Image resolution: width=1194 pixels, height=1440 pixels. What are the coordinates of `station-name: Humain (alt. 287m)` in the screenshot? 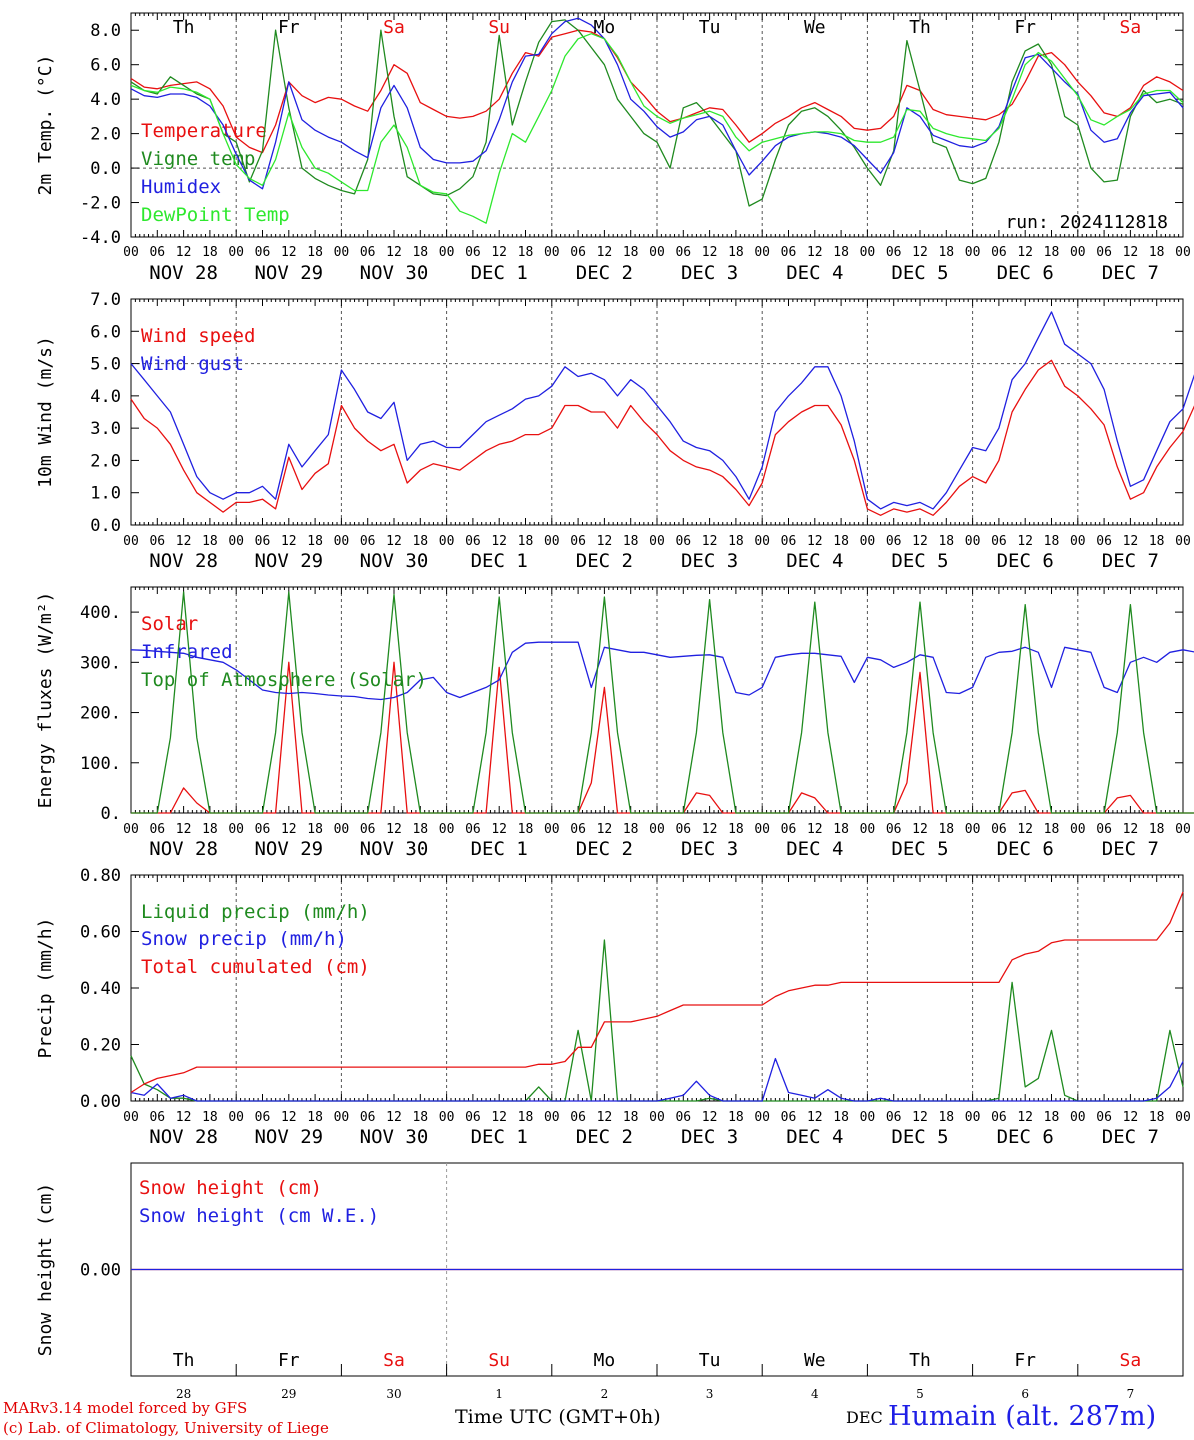 It's located at (1022, 1416).